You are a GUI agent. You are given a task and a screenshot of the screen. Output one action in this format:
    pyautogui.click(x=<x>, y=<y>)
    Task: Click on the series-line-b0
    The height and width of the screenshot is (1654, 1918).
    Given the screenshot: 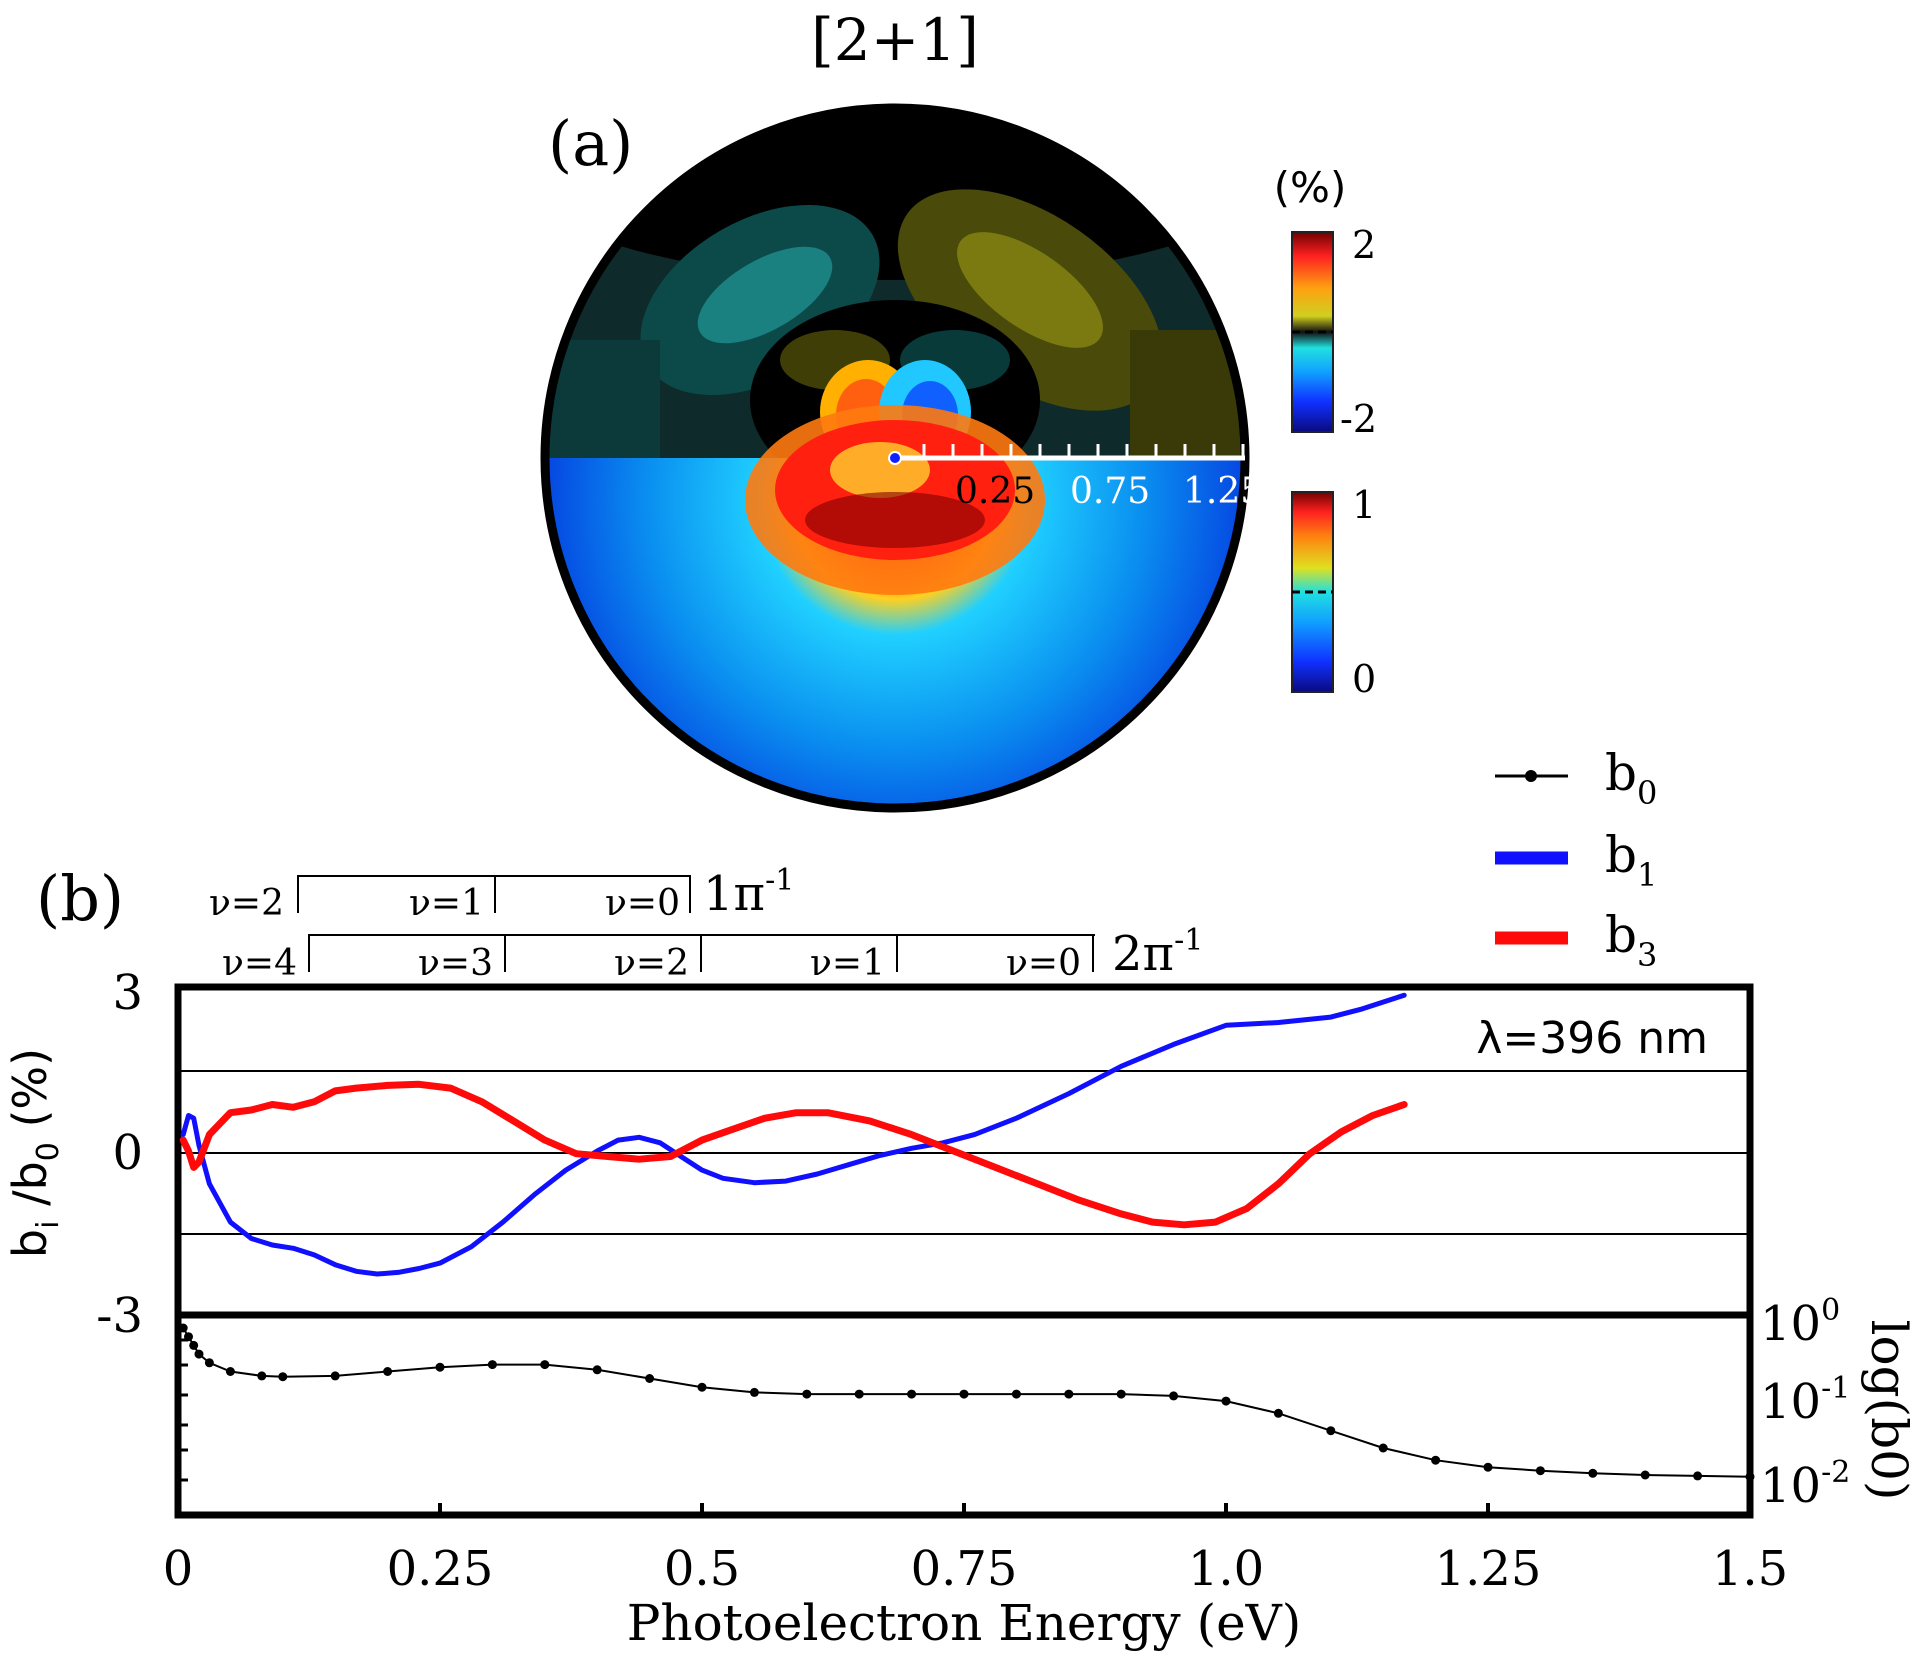 What is the action you would take?
    pyautogui.click(x=966, y=1402)
    